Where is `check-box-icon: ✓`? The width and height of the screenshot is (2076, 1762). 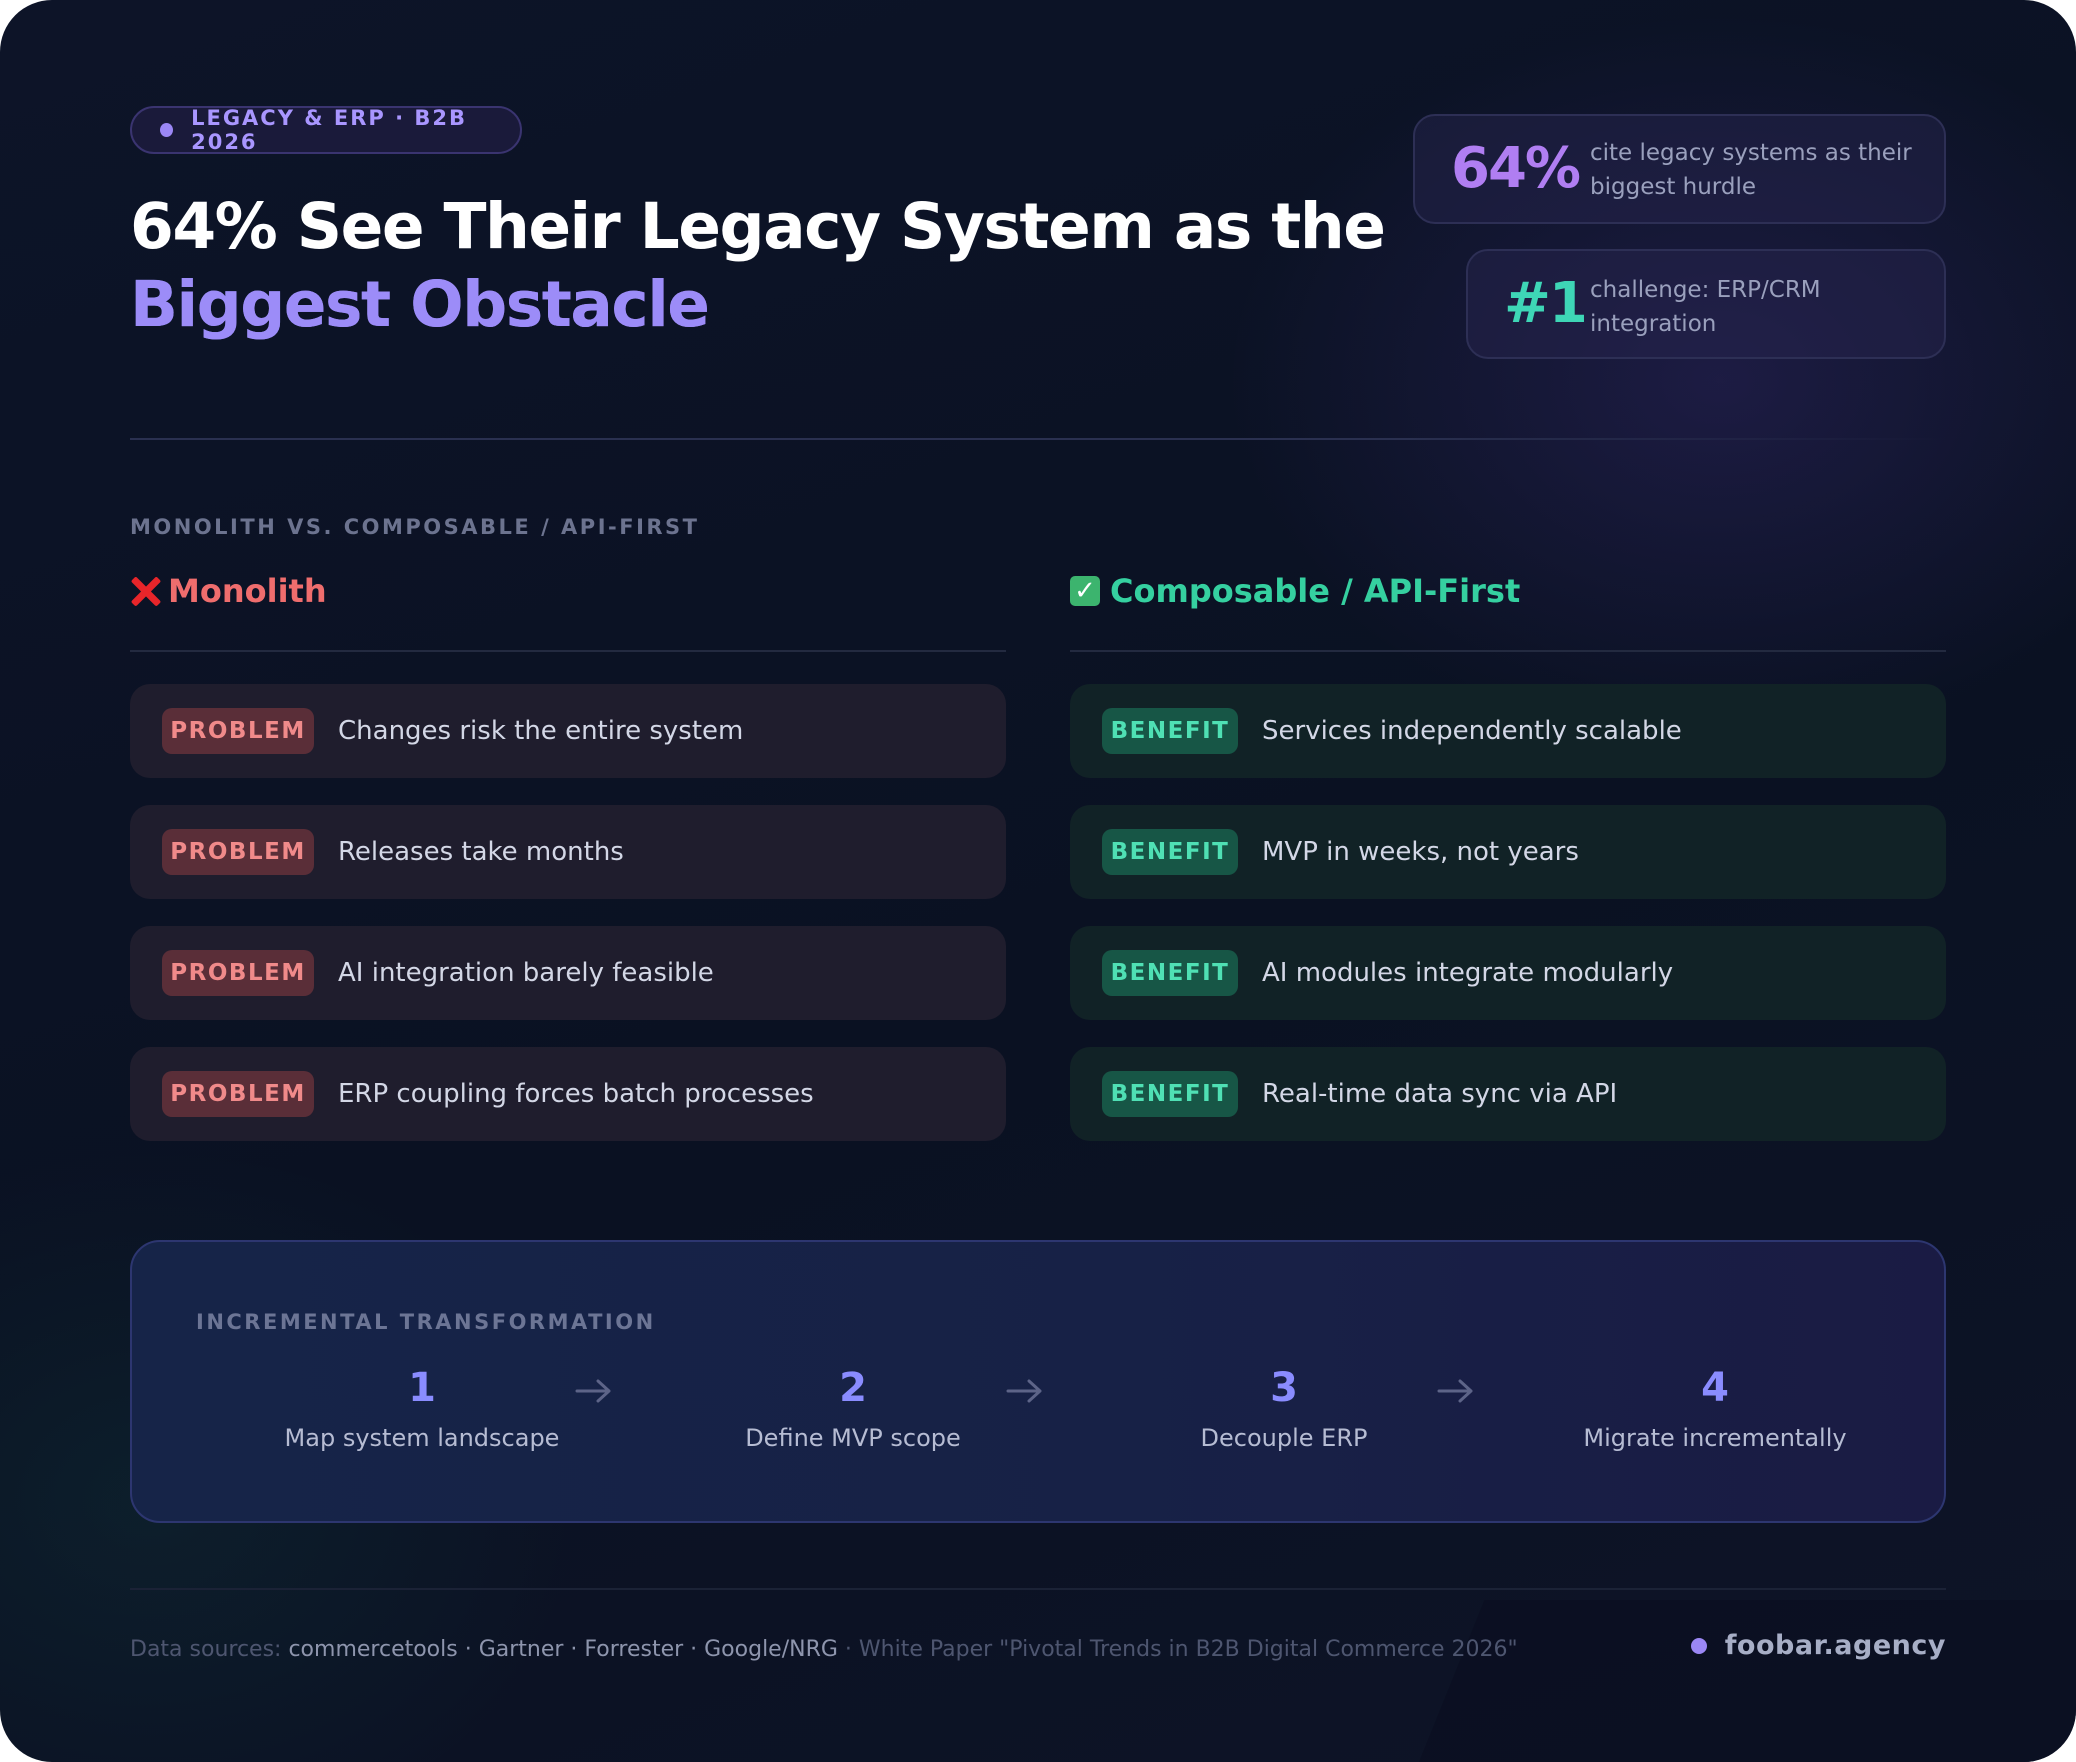 check-box-icon: ✓ is located at coordinates (1085, 591).